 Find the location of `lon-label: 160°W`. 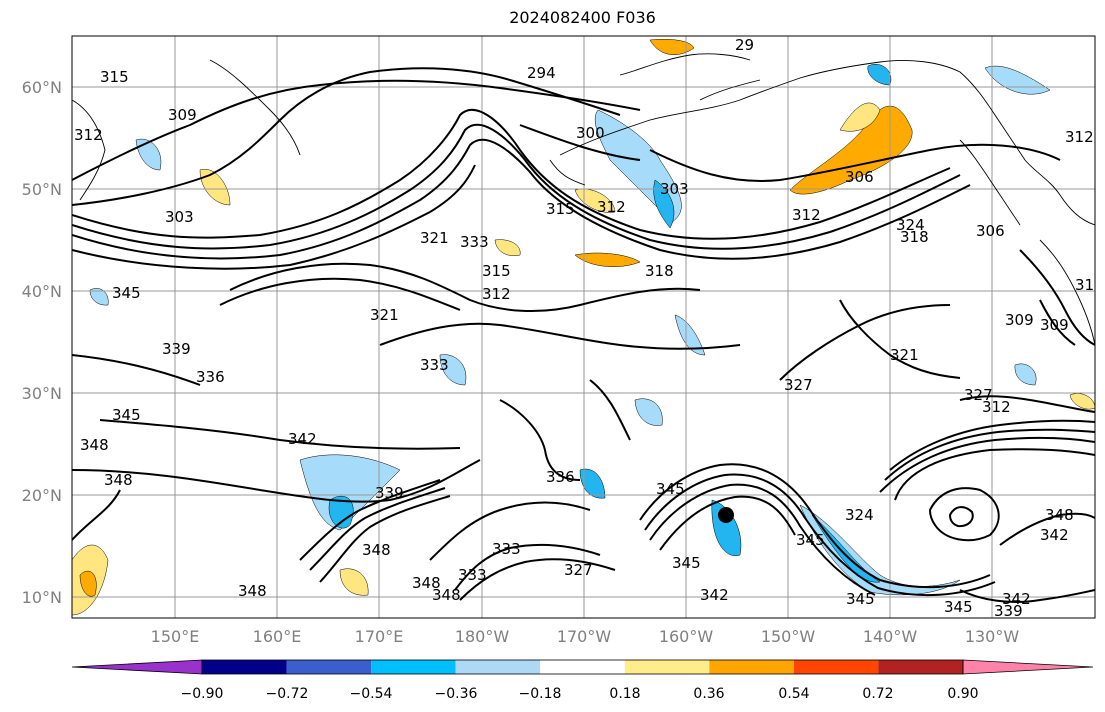

lon-label: 160°W is located at coordinates (686, 636).